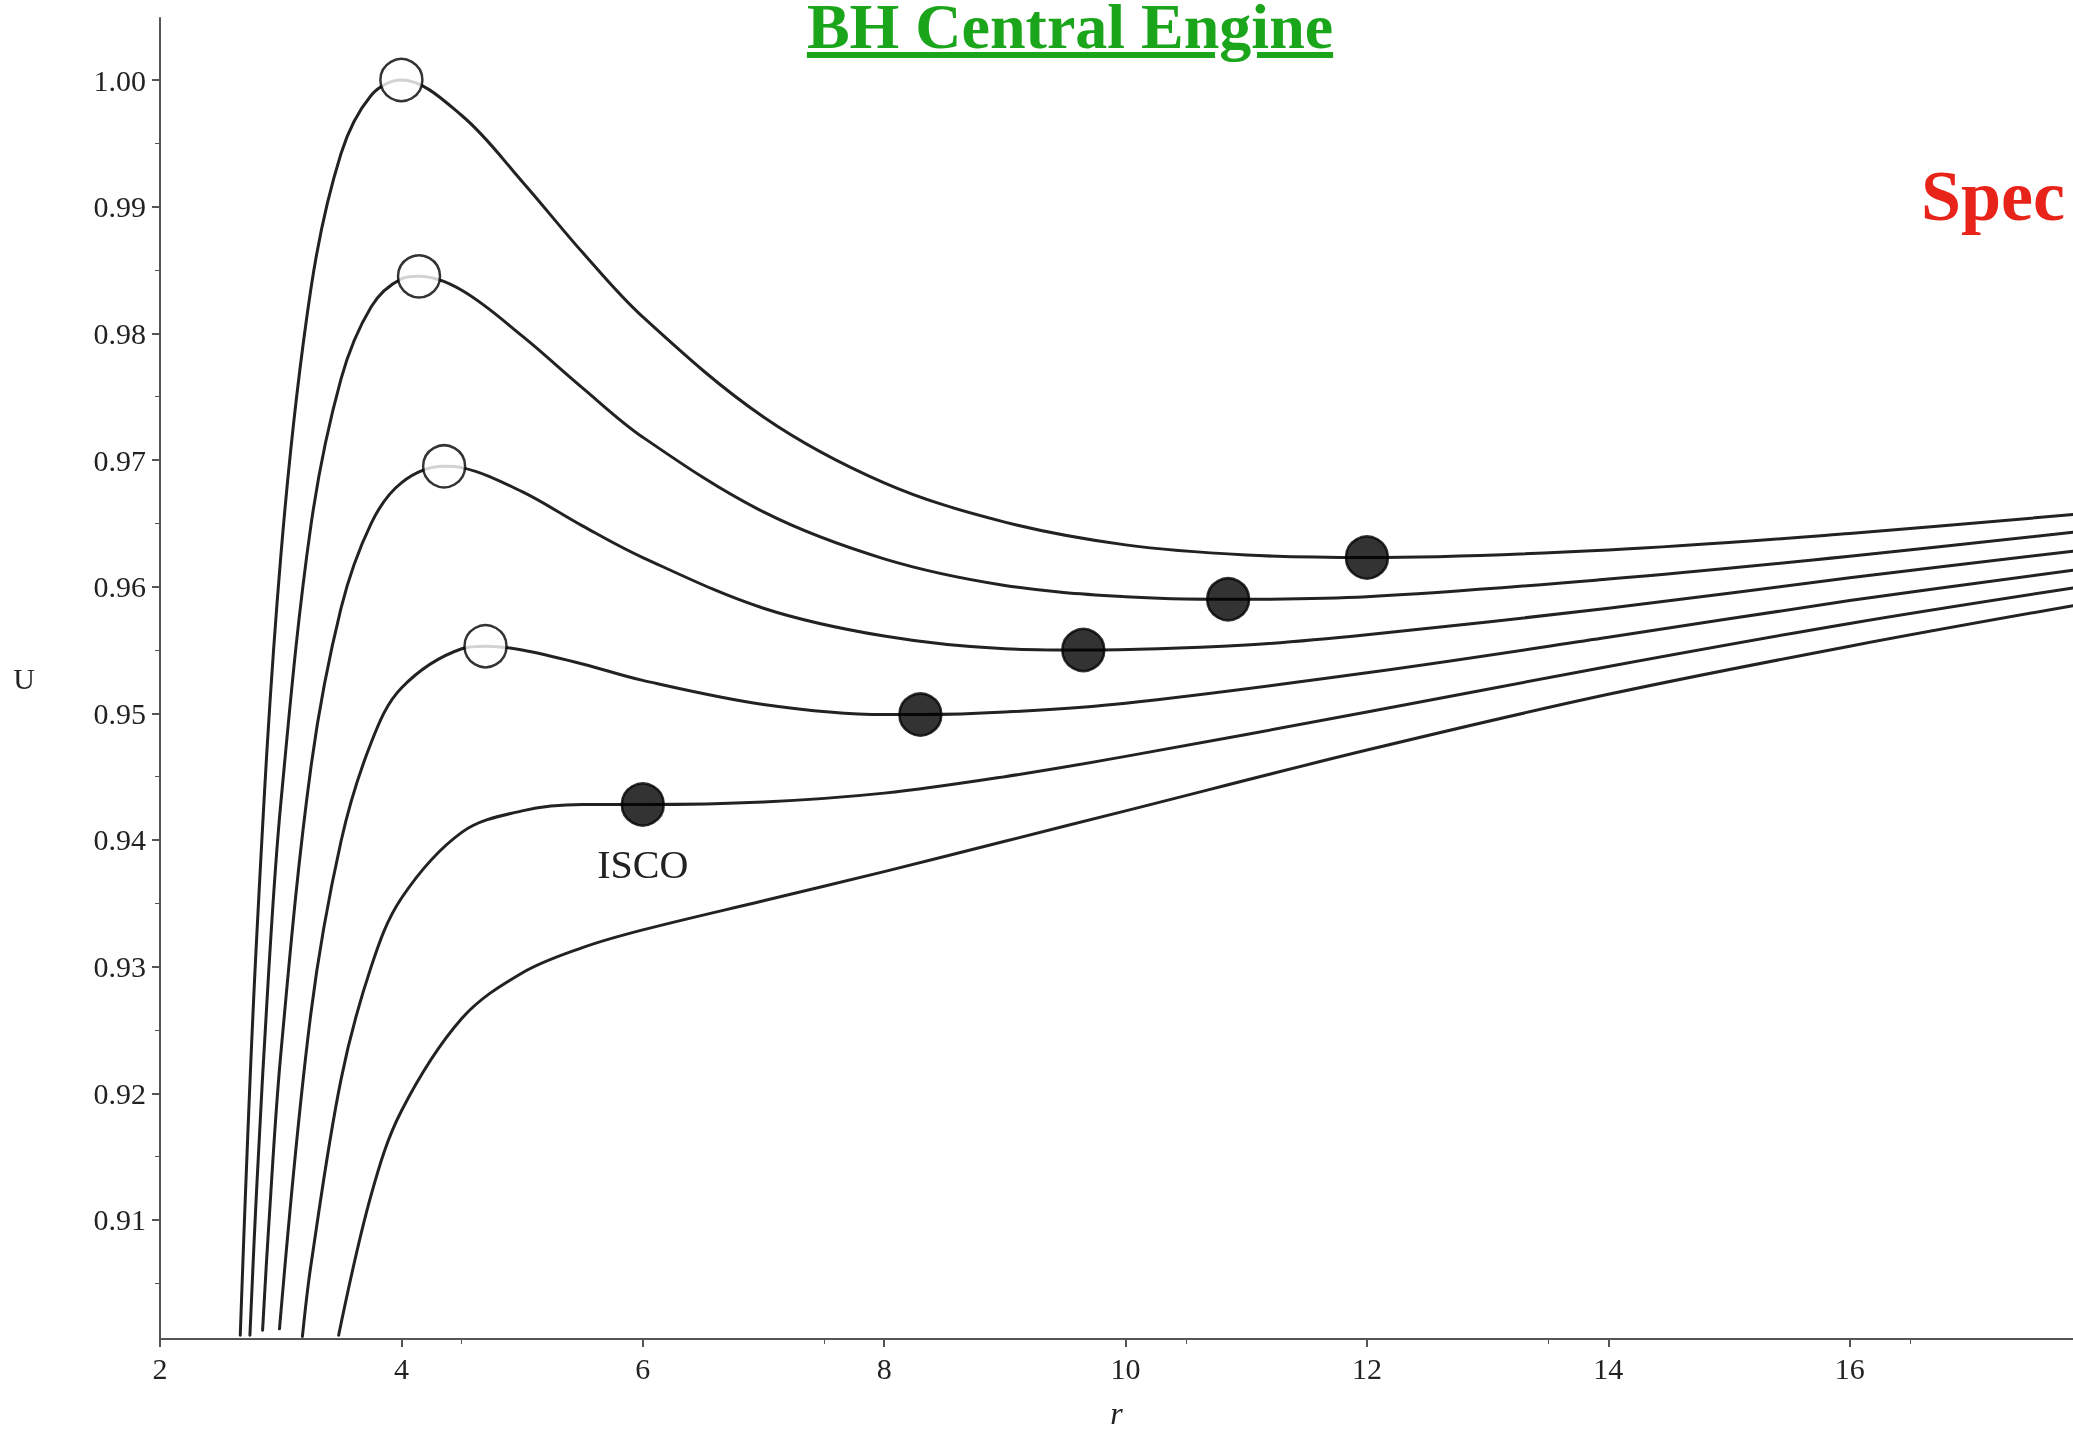 This screenshot has width=2073, height=1450. I want to click on x-tick-label: 6, so click(643, 1368).